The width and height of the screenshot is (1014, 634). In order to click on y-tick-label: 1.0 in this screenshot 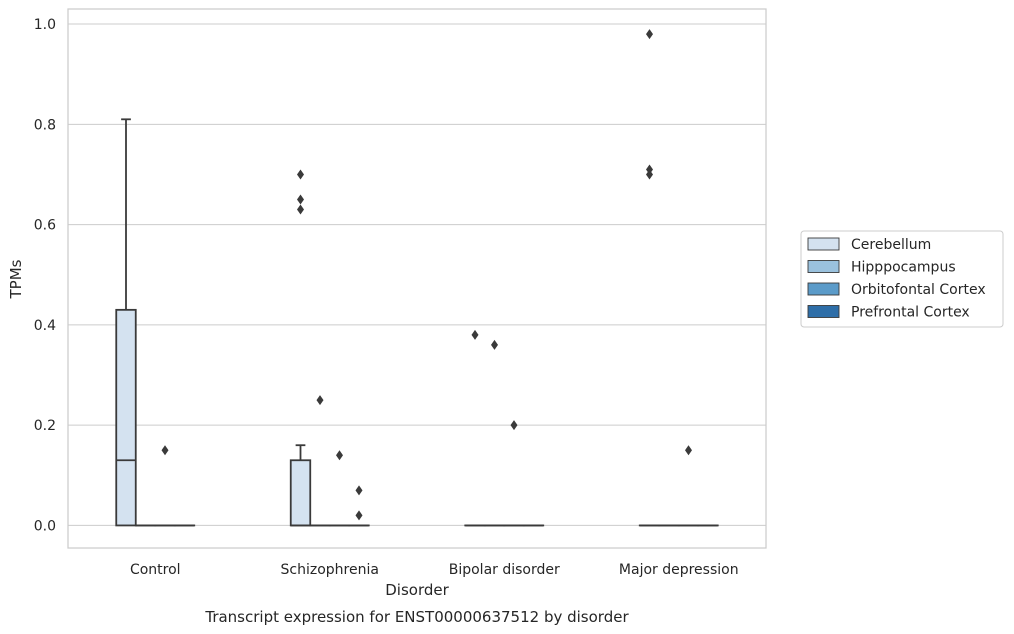, I will do `click(45, 25)`.